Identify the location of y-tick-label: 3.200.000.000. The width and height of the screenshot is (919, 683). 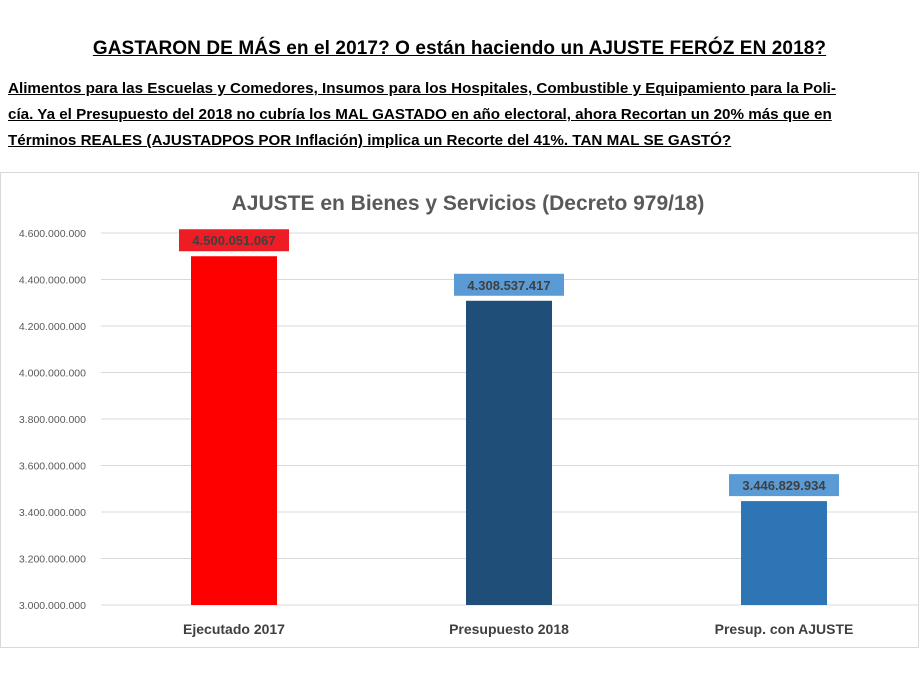
(52, 560).